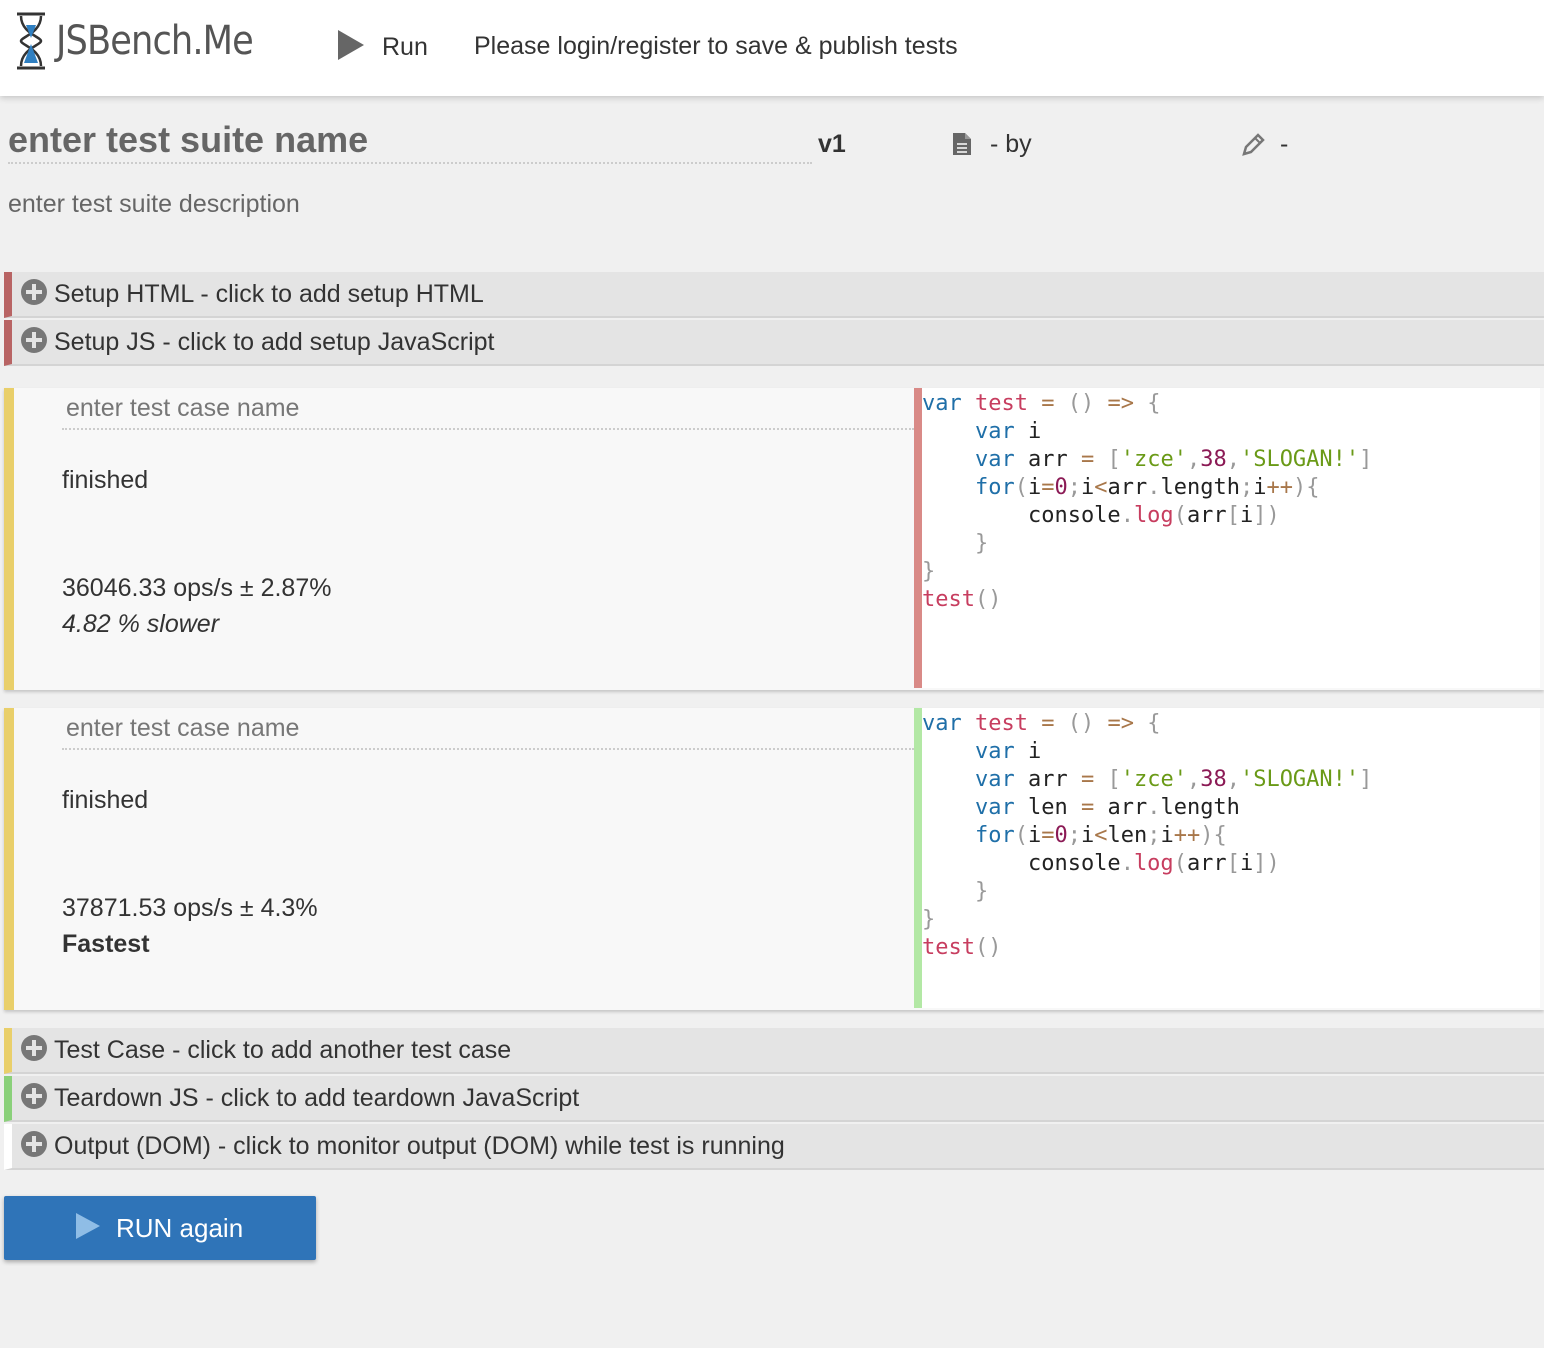  Describe the element at coordinates (1253, 147) in the screenshot. I see `pencil-icon` at that location.